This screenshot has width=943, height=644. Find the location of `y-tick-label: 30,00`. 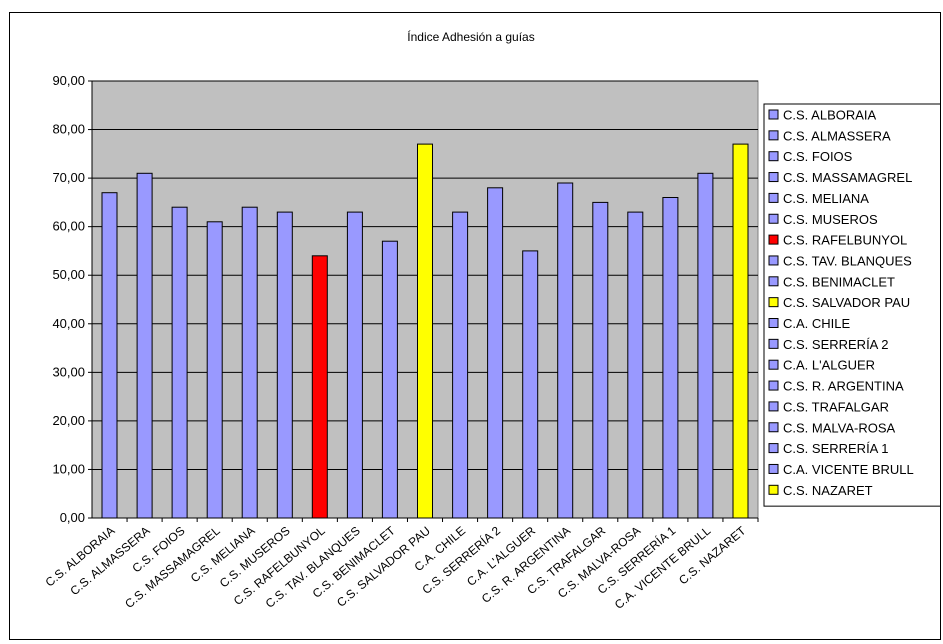

y-tick-label: 30,00 is located at coordinates (68, 371).